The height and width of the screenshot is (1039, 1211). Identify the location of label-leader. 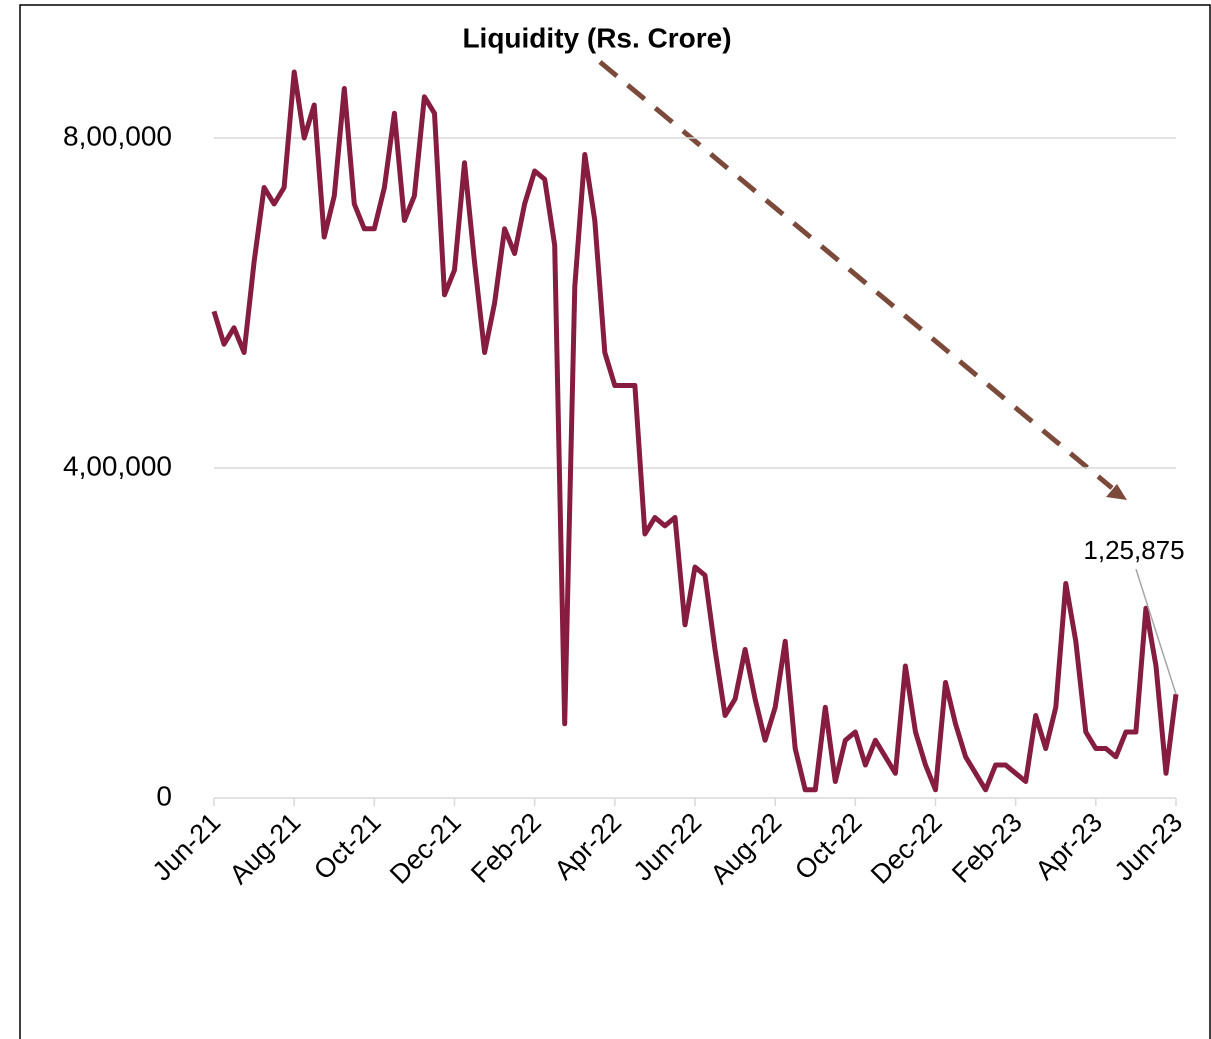
(1156, 631).